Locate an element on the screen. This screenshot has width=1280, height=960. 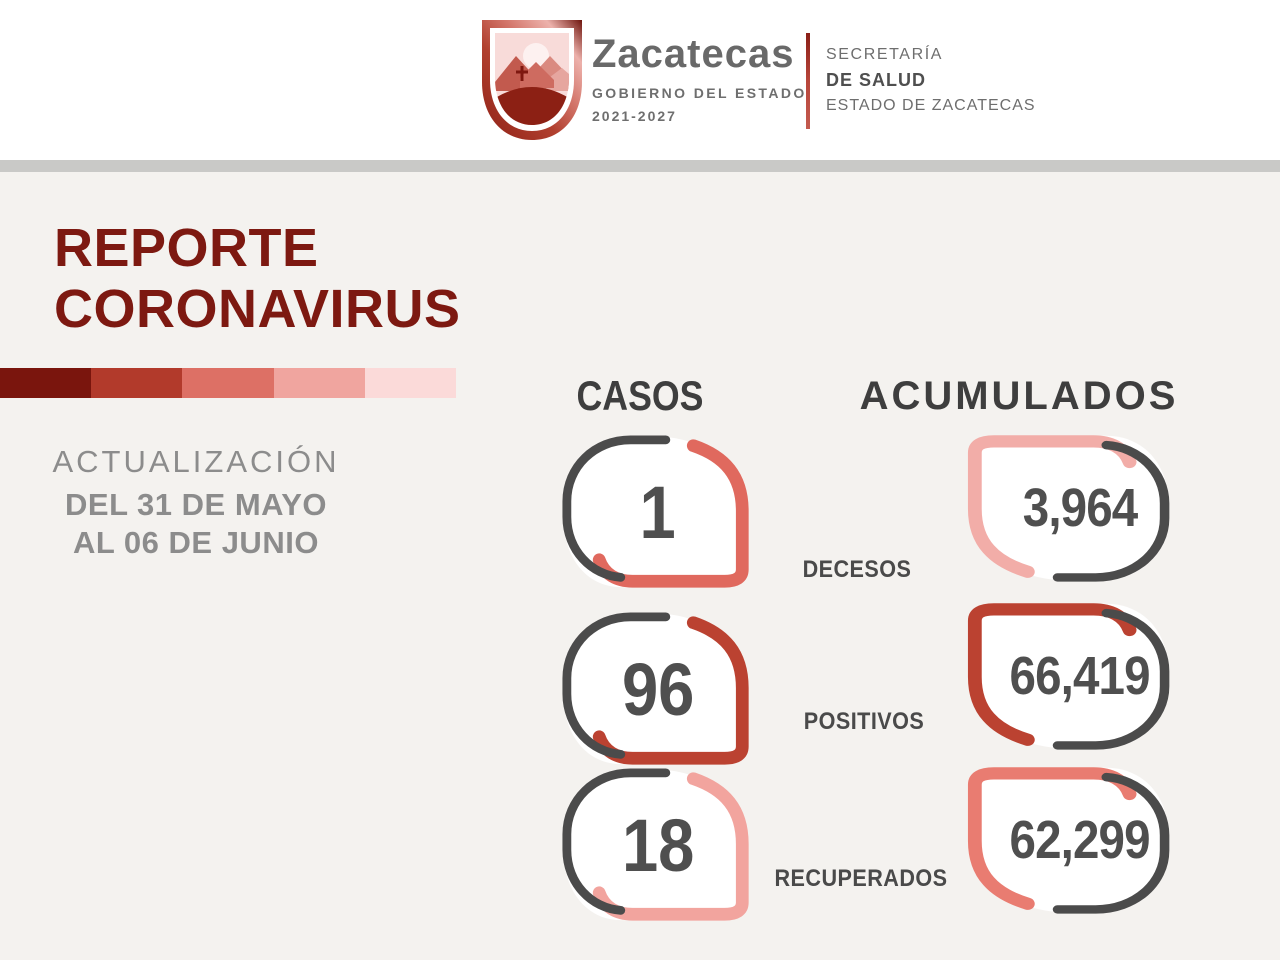
secretariat-line-1: SECRETARÍA is located at coordinates (885, 54).